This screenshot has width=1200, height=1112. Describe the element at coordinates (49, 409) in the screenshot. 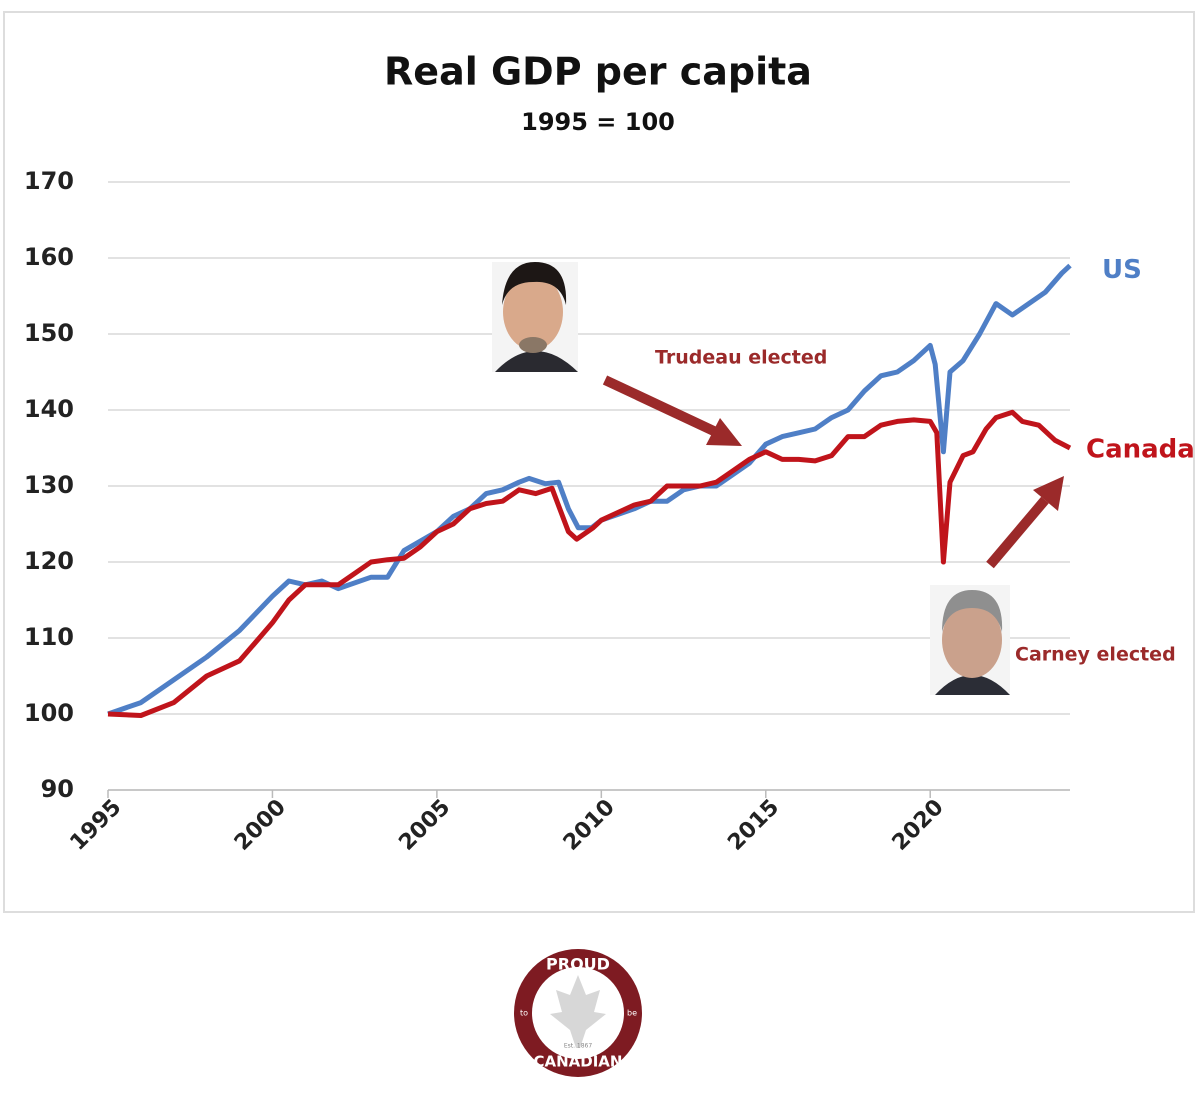

I see `y-tick-label: 140` at that location.